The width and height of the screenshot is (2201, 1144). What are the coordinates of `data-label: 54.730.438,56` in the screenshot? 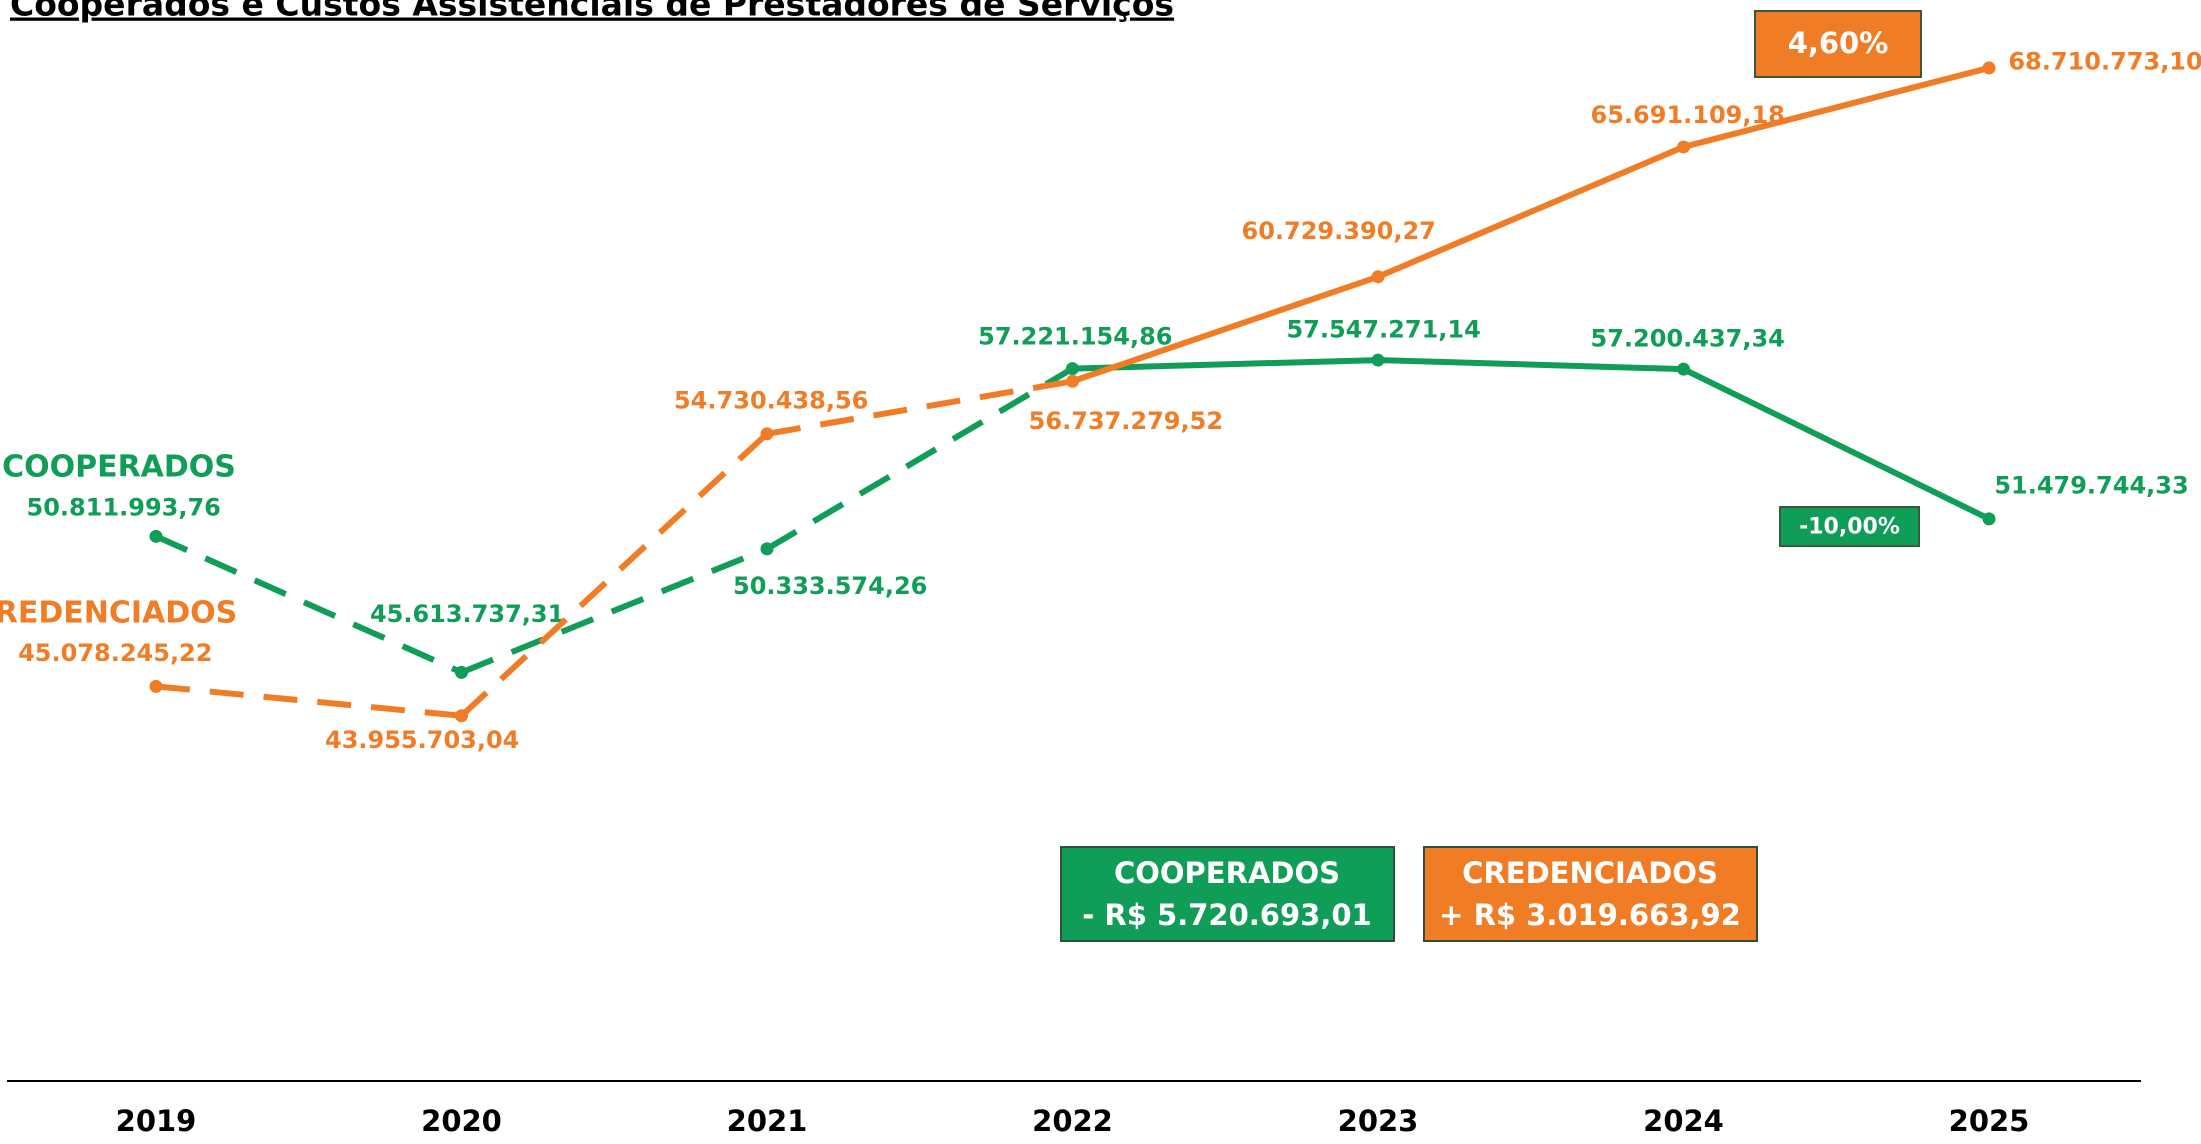 It's located at (771, 400).